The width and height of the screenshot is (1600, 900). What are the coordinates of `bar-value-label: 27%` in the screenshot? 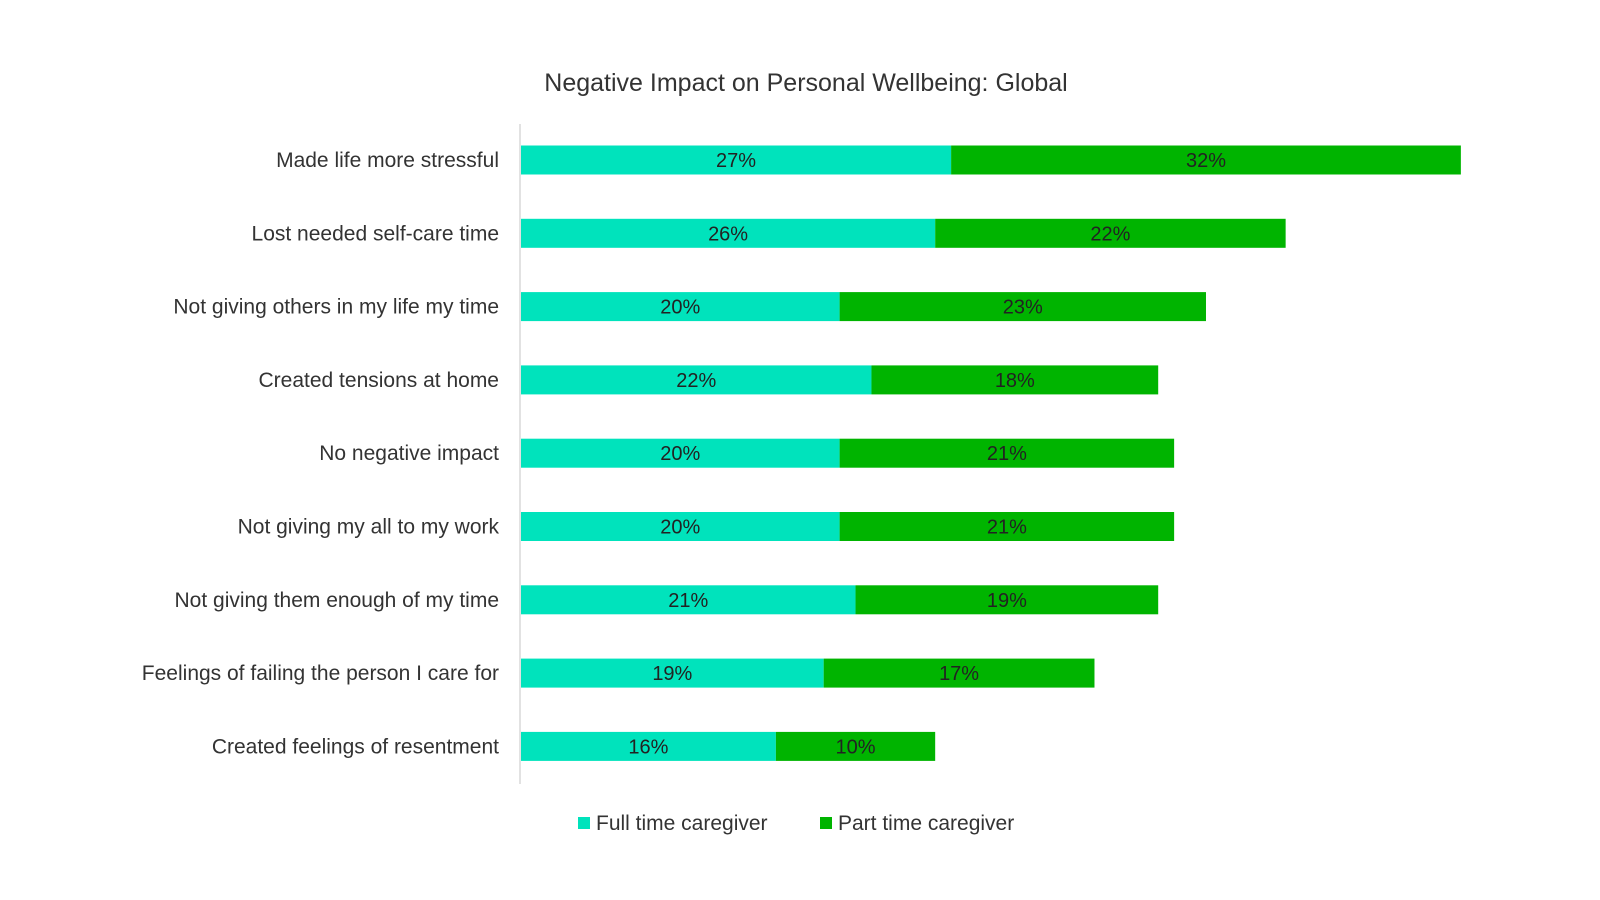 It's located at (736, 161).